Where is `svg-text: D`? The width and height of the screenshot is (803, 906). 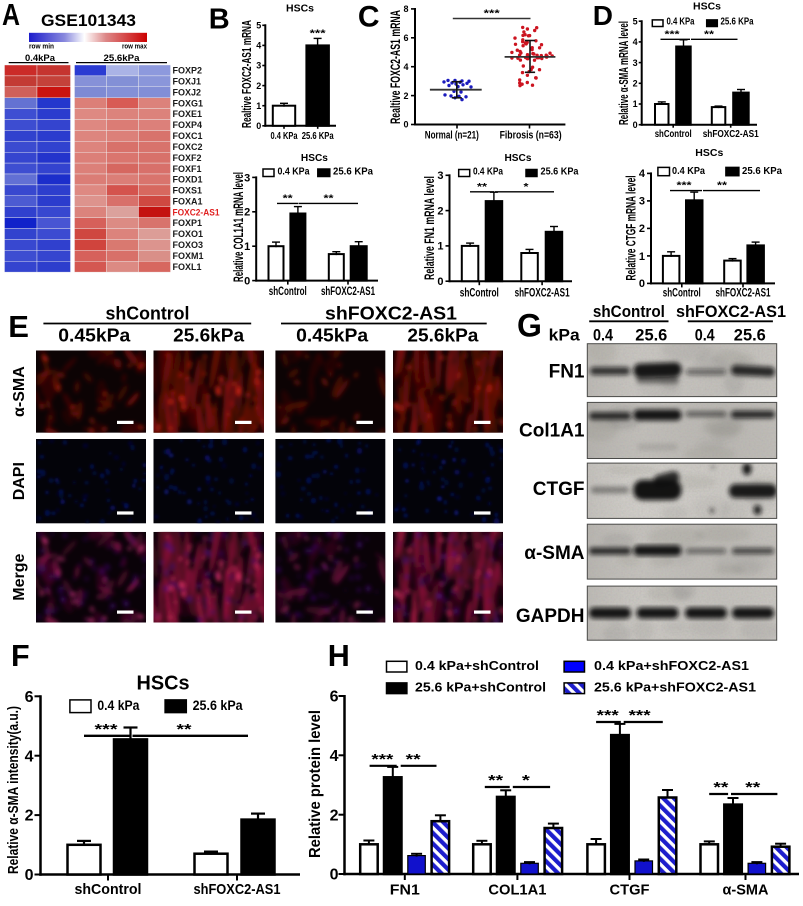
svg-text: D is located at coordinates (603, 15).